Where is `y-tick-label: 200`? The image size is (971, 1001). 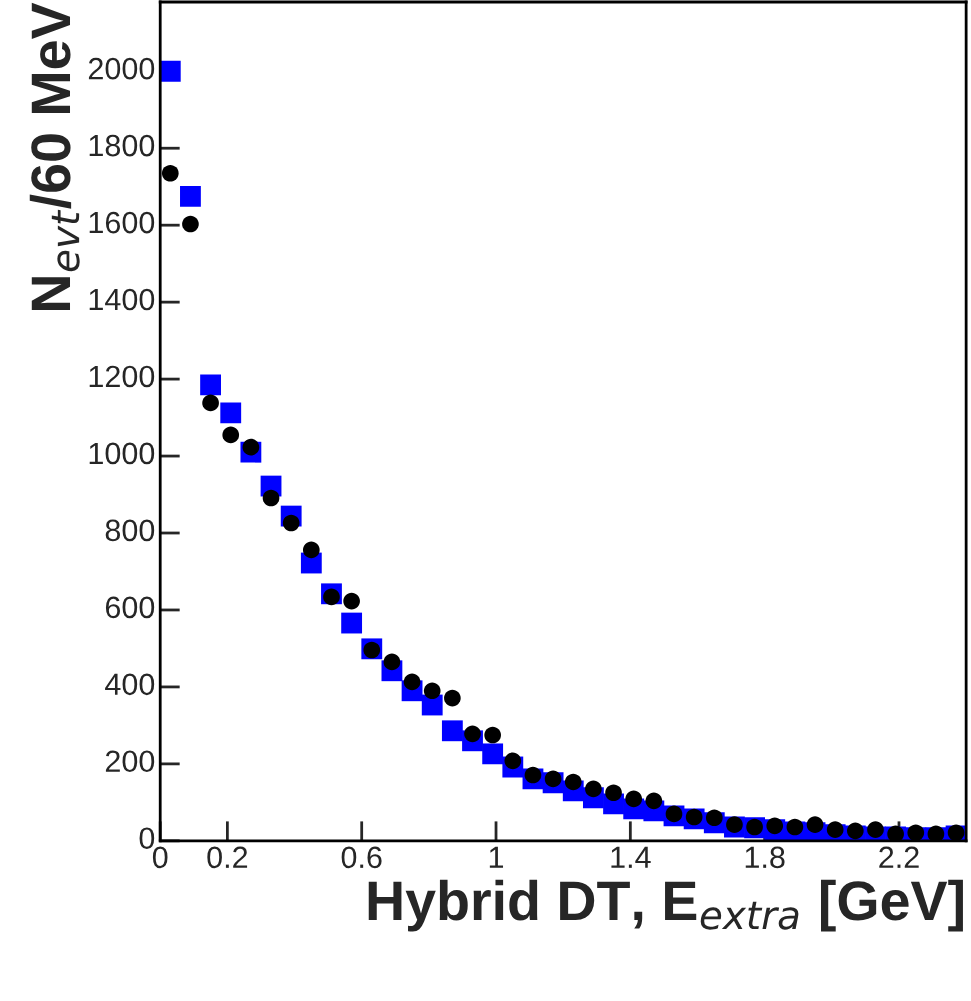 y-tick-label: 200 is located at coordinates (130, 761).